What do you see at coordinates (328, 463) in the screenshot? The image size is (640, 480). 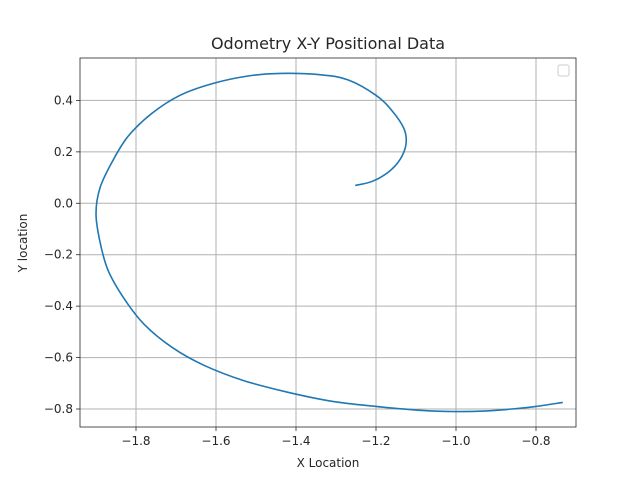 I see `x-axis-label: X Location` at bounding box center [328, 463].